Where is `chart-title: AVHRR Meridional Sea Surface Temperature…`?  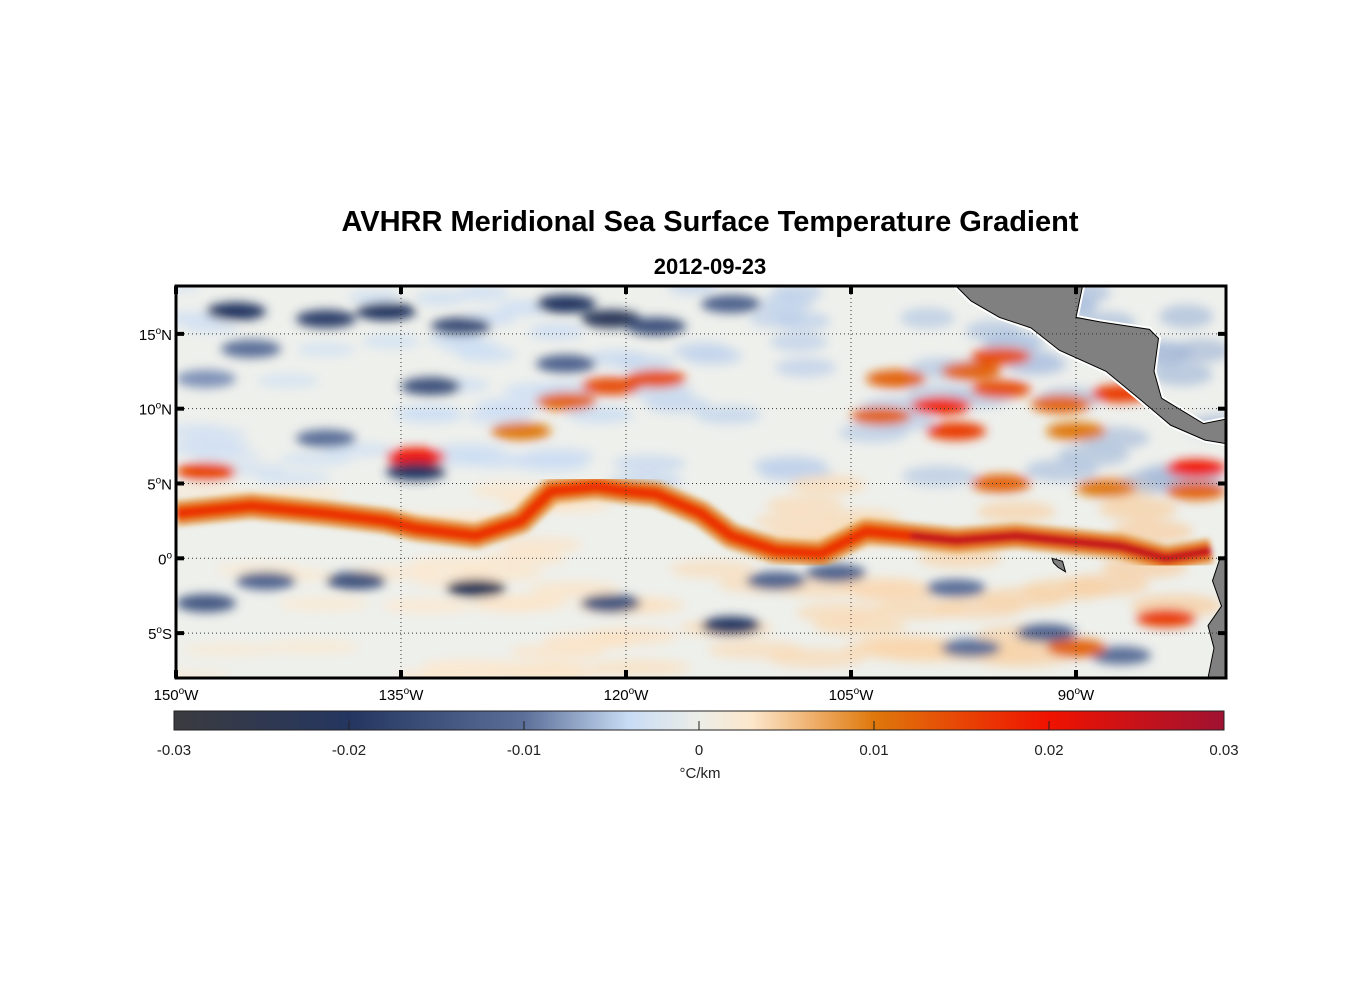 chart-title: AVHRR Meridional Sea Surface Temperature… is located at coordinates (710, 222).